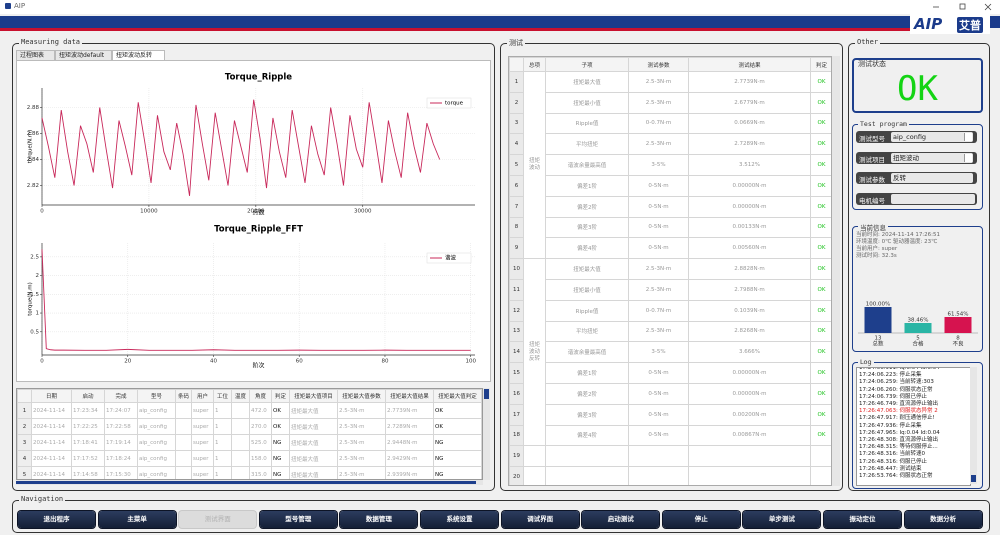 The height and width of the screenshot is (535, 1000). Describe the element at coordinates (897, 242) in the screenshot. I see `info-line: 环境温度: 0℃ 驱动器温度: 23℃` at that location.